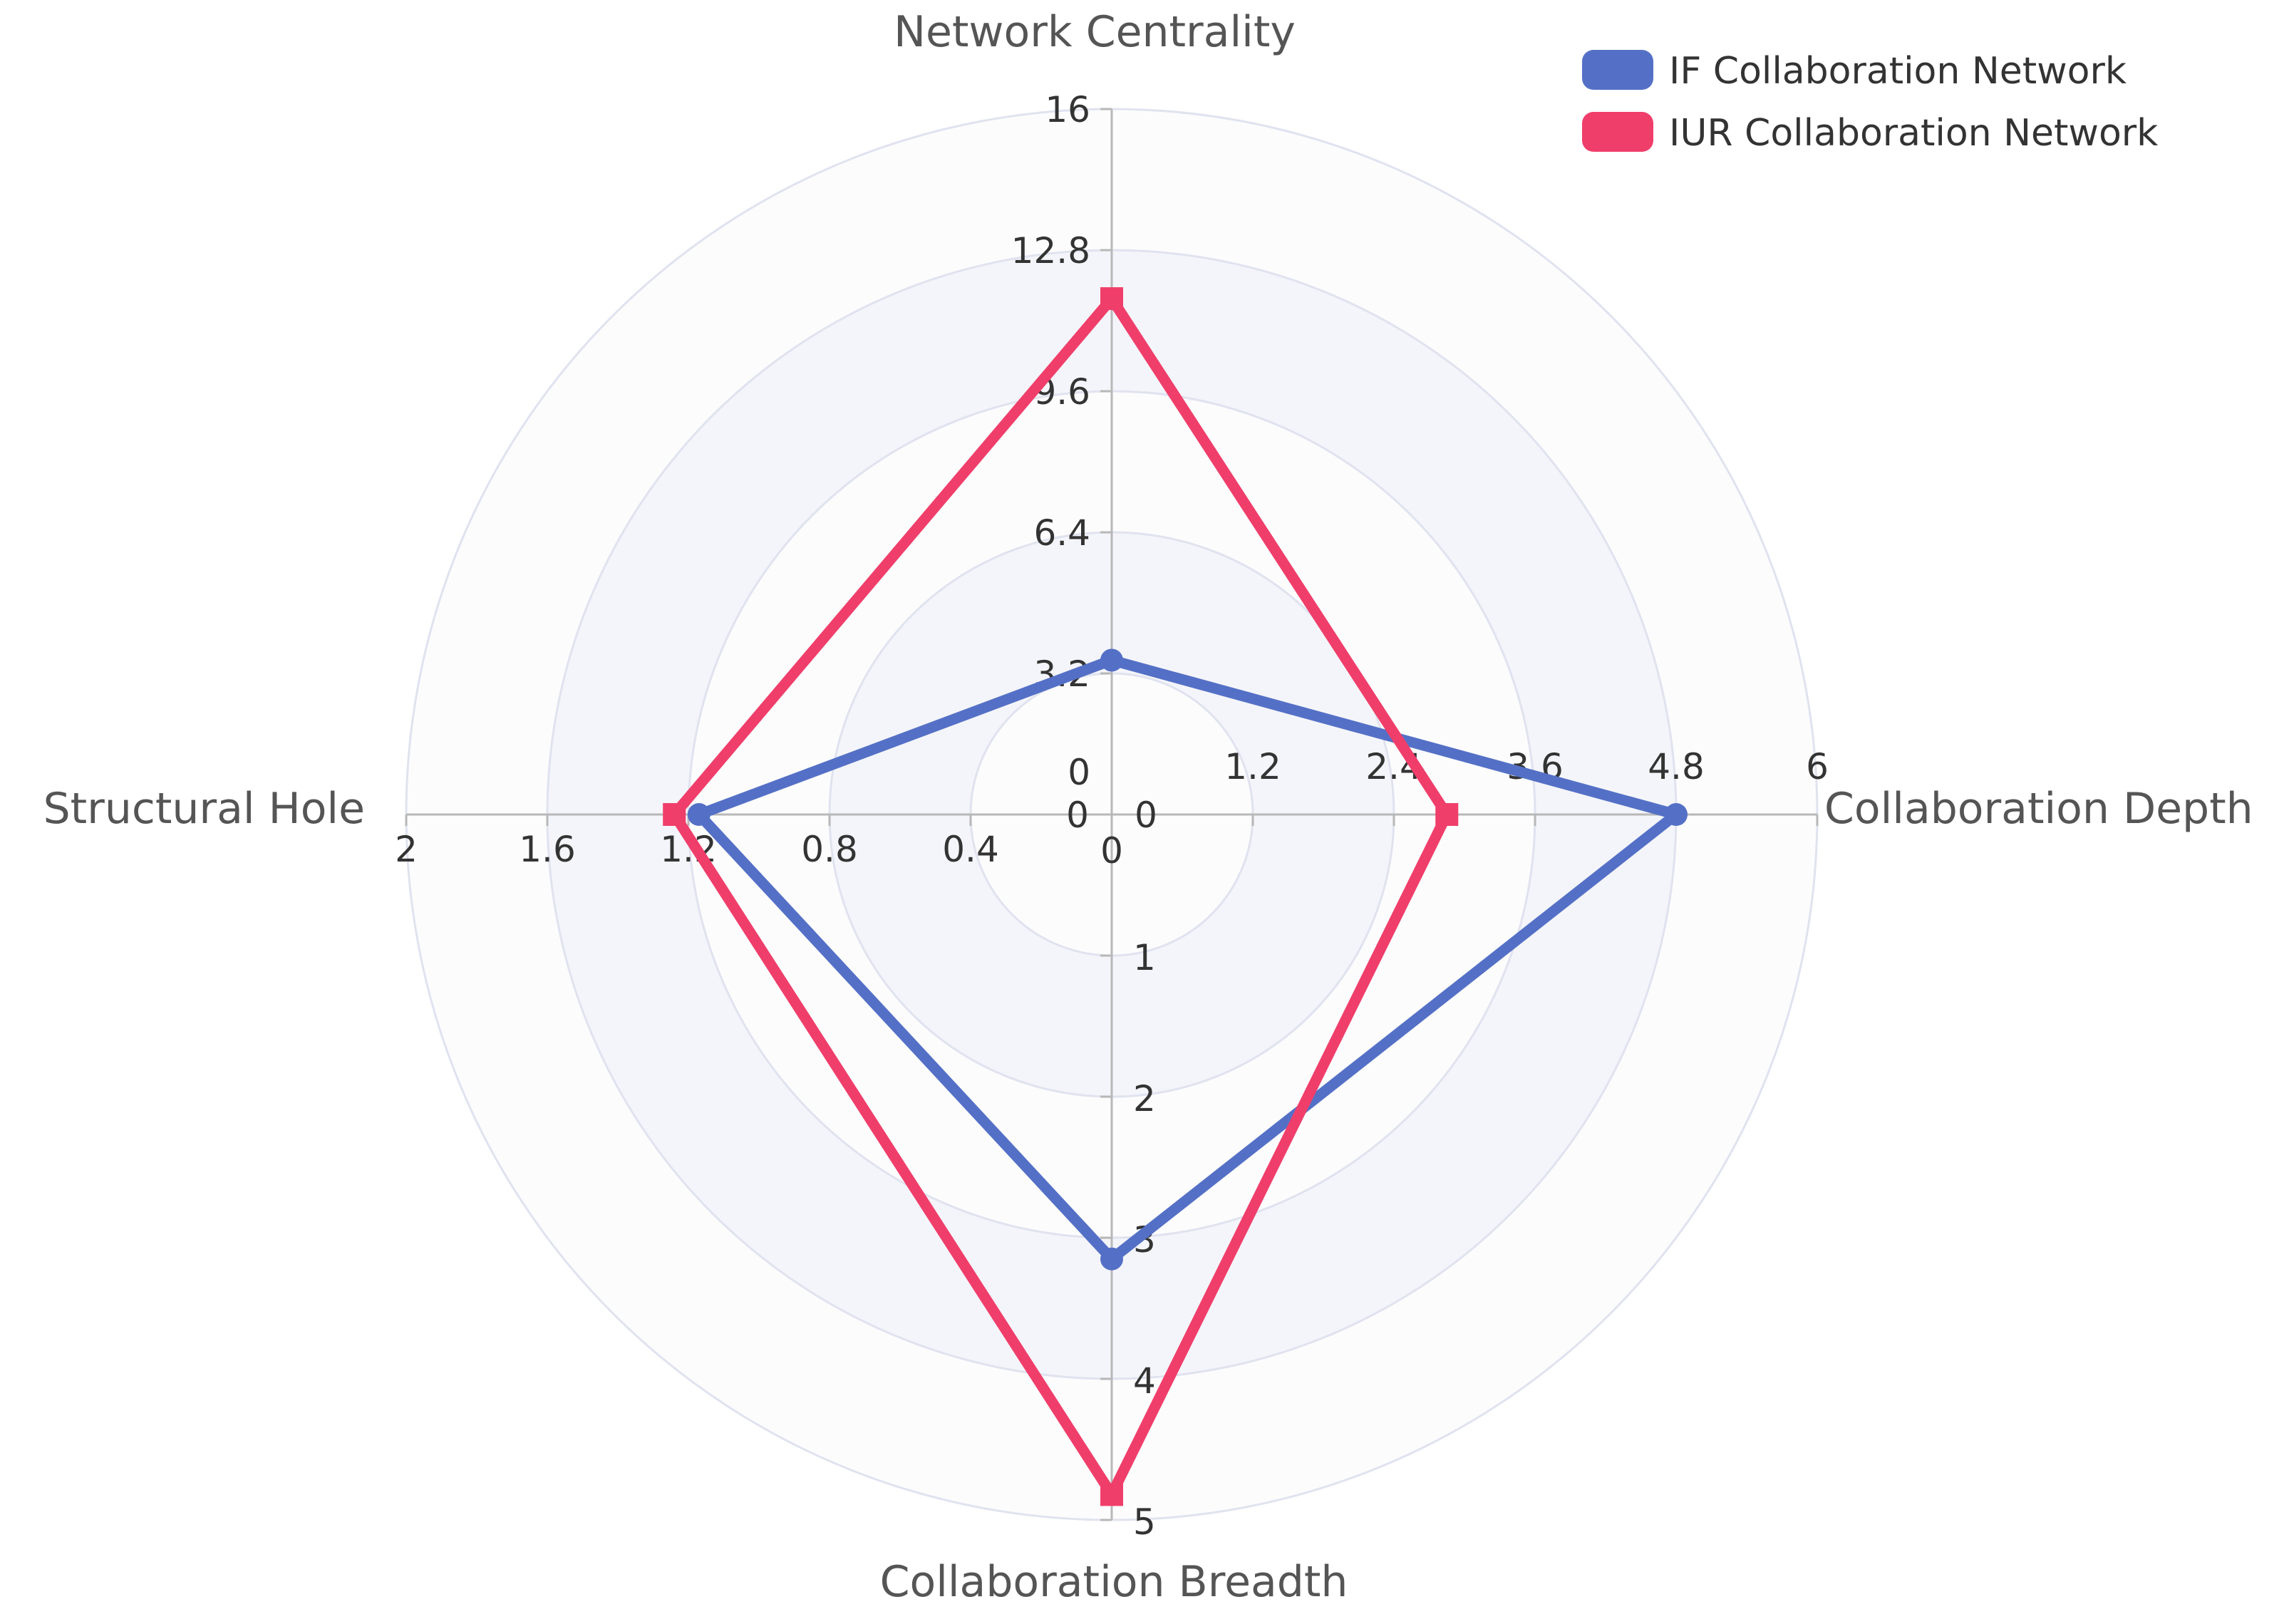 The height and width of the screenshot is (1624, 2294). I want to click on tick-label-network-centrality-5: 16, so click(1067, 109).